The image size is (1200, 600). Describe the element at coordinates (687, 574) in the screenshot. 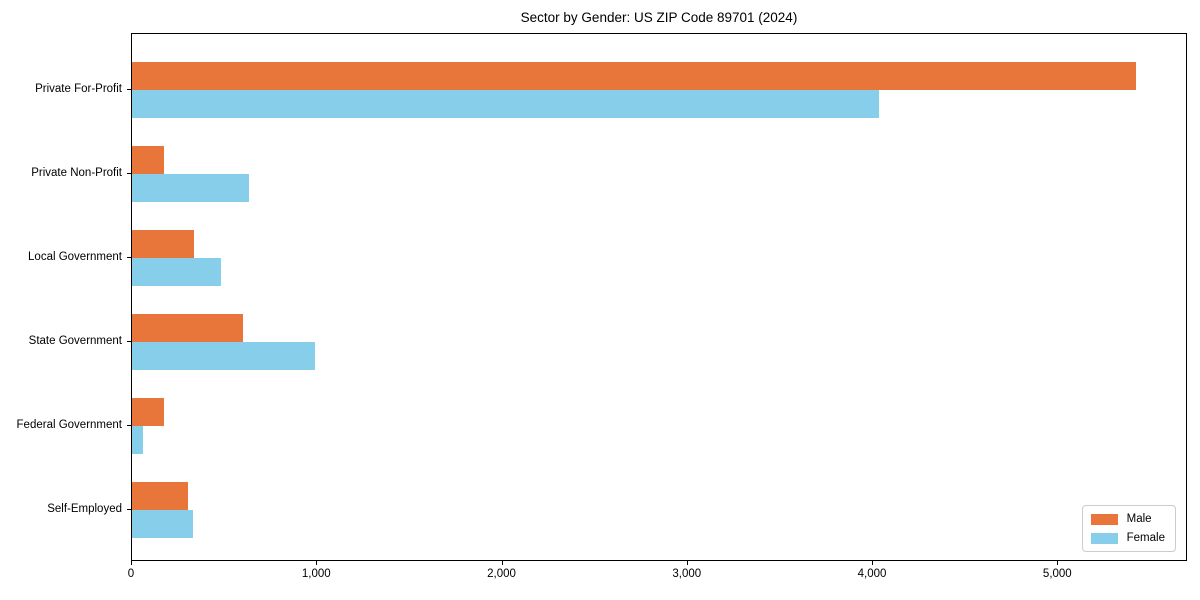

I see `x-axis-tick-label-3-000: 3,000` at that location.